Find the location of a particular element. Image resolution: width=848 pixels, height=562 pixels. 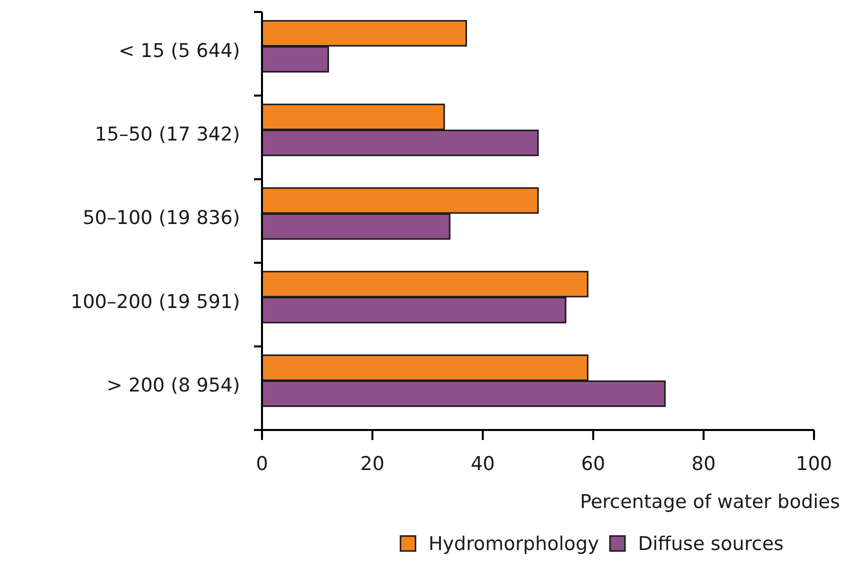

x-axis-title: Percentage of water bodies is located at coordinates (710, 502).